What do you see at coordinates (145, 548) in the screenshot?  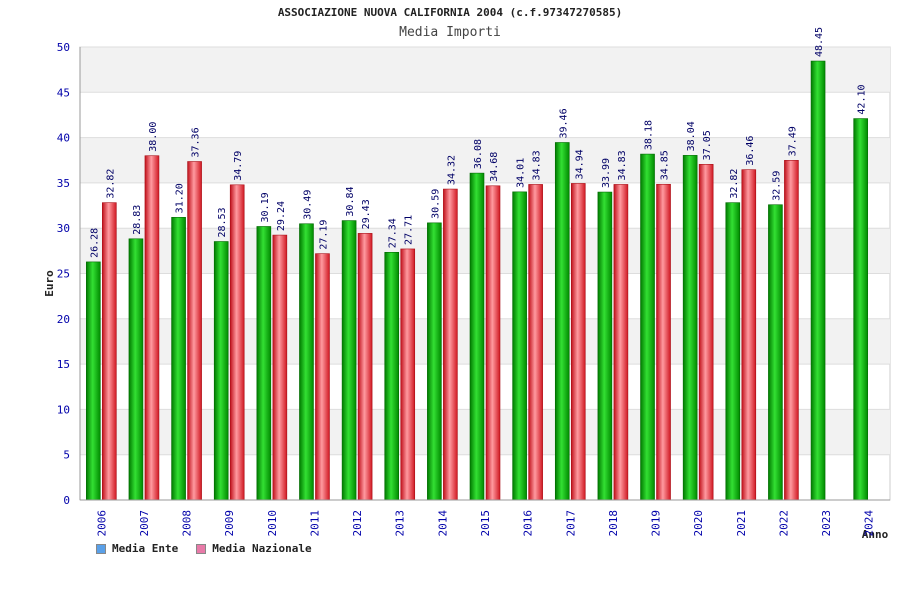 I see `legend-label-media-ente: Media Ente` at bounding box center [145, 548].